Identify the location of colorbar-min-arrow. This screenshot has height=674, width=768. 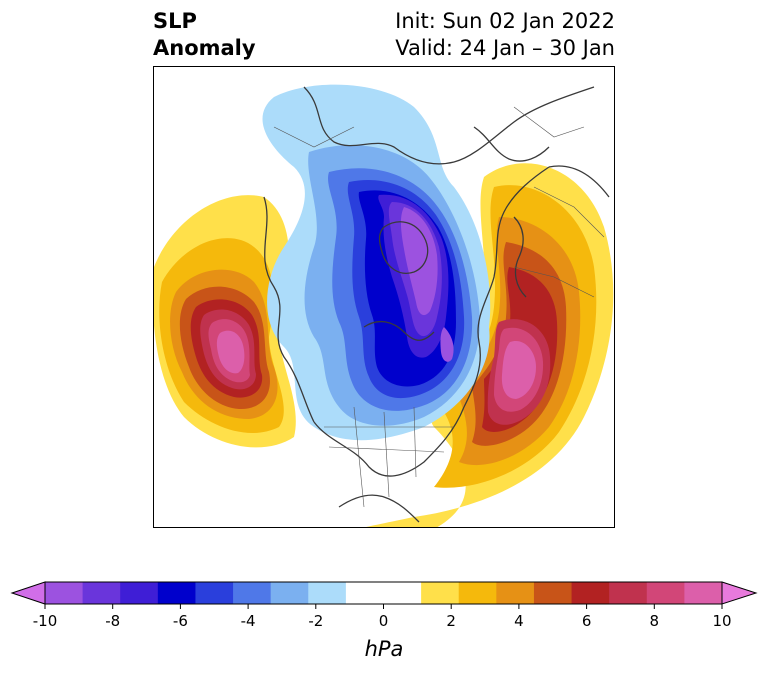
(28, 593).